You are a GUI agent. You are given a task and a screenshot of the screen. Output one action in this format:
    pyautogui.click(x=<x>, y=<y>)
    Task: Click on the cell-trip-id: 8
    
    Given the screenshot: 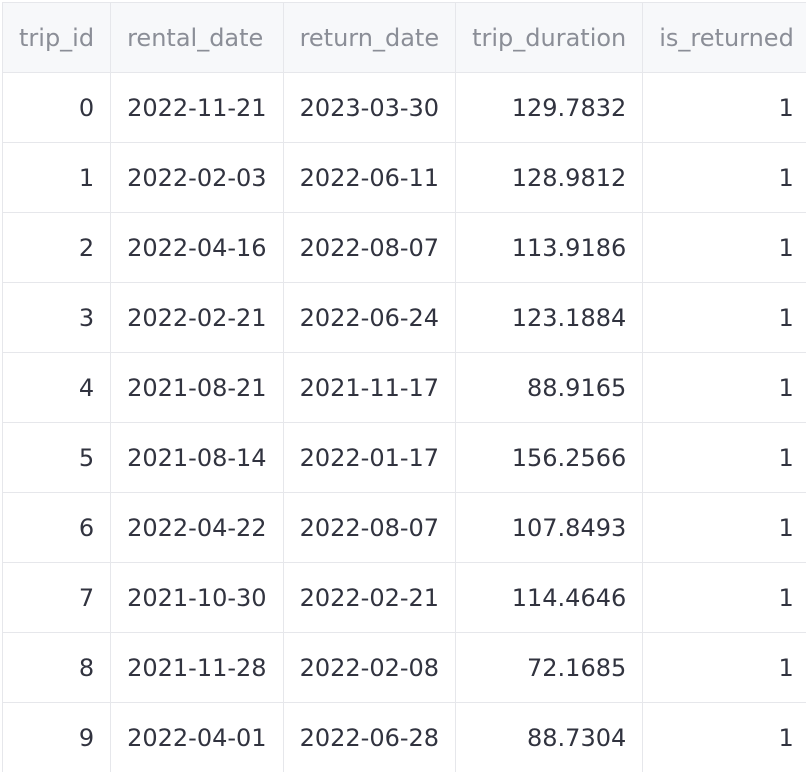 What is the action you would take?
    pyautogui.click(x=56, y=667)
    